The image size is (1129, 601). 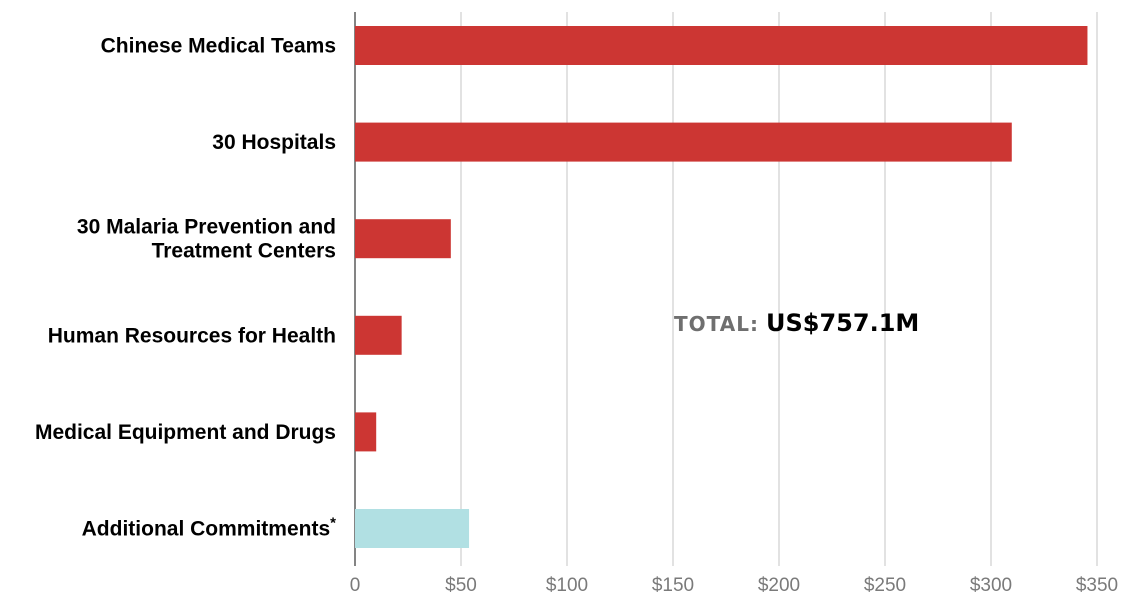 What do you see at coordinates (734, 585) in the screenshot?
I see `x-tick-labels: 0 $50 $100 $150 $200 $250 $300 $350` at bounding box center [734, 585].